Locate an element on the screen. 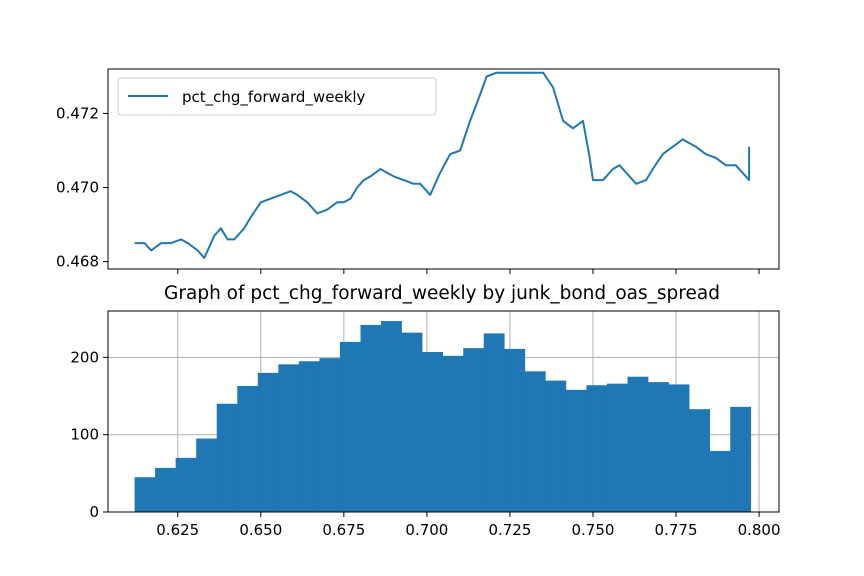 The width and height of the screenshot is (864, 576). histogram-y-tick-label: 100 is located at coordinates (84, 435).